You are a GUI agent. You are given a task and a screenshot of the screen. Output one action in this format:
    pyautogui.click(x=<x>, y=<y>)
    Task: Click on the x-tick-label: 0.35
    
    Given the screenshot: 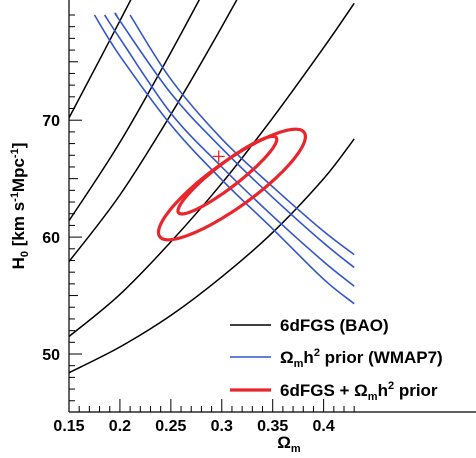 What is the action you would take?
    pyautogui.click(x=272, y=426)
    